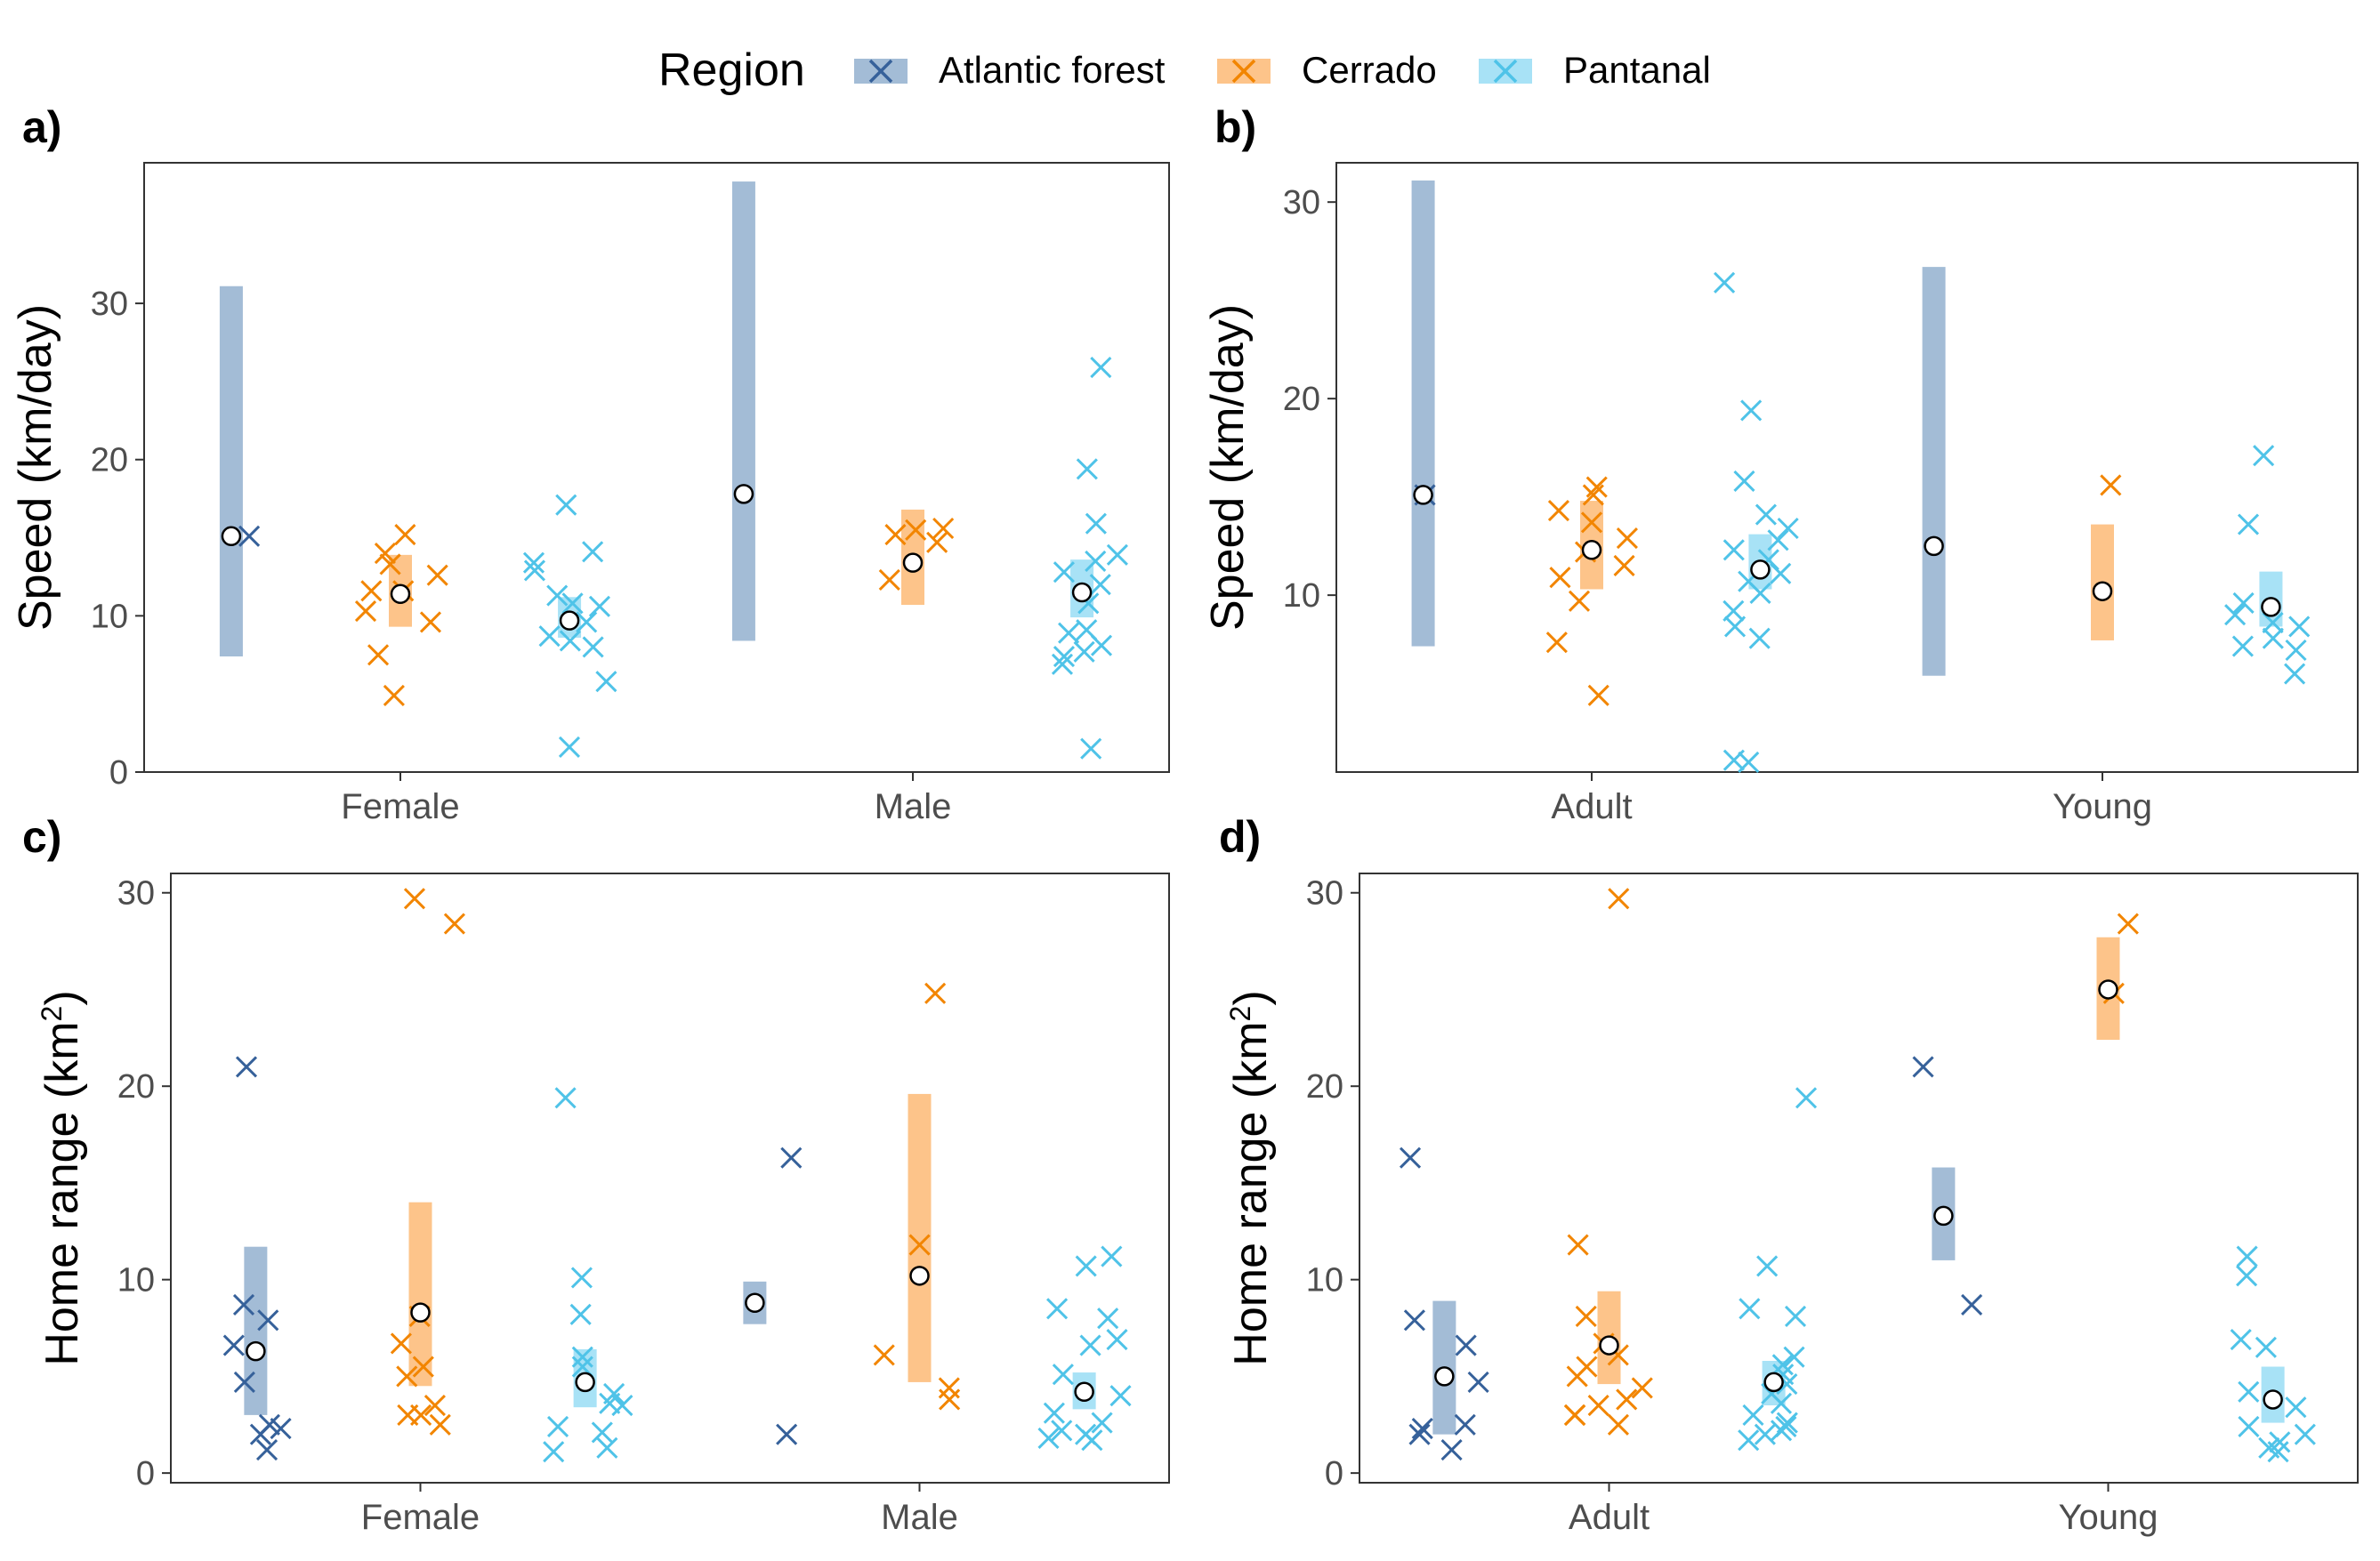  Describe the element at coordinates (109, 616) in the screenshot. I see `y-tick-label: 10` at that location.